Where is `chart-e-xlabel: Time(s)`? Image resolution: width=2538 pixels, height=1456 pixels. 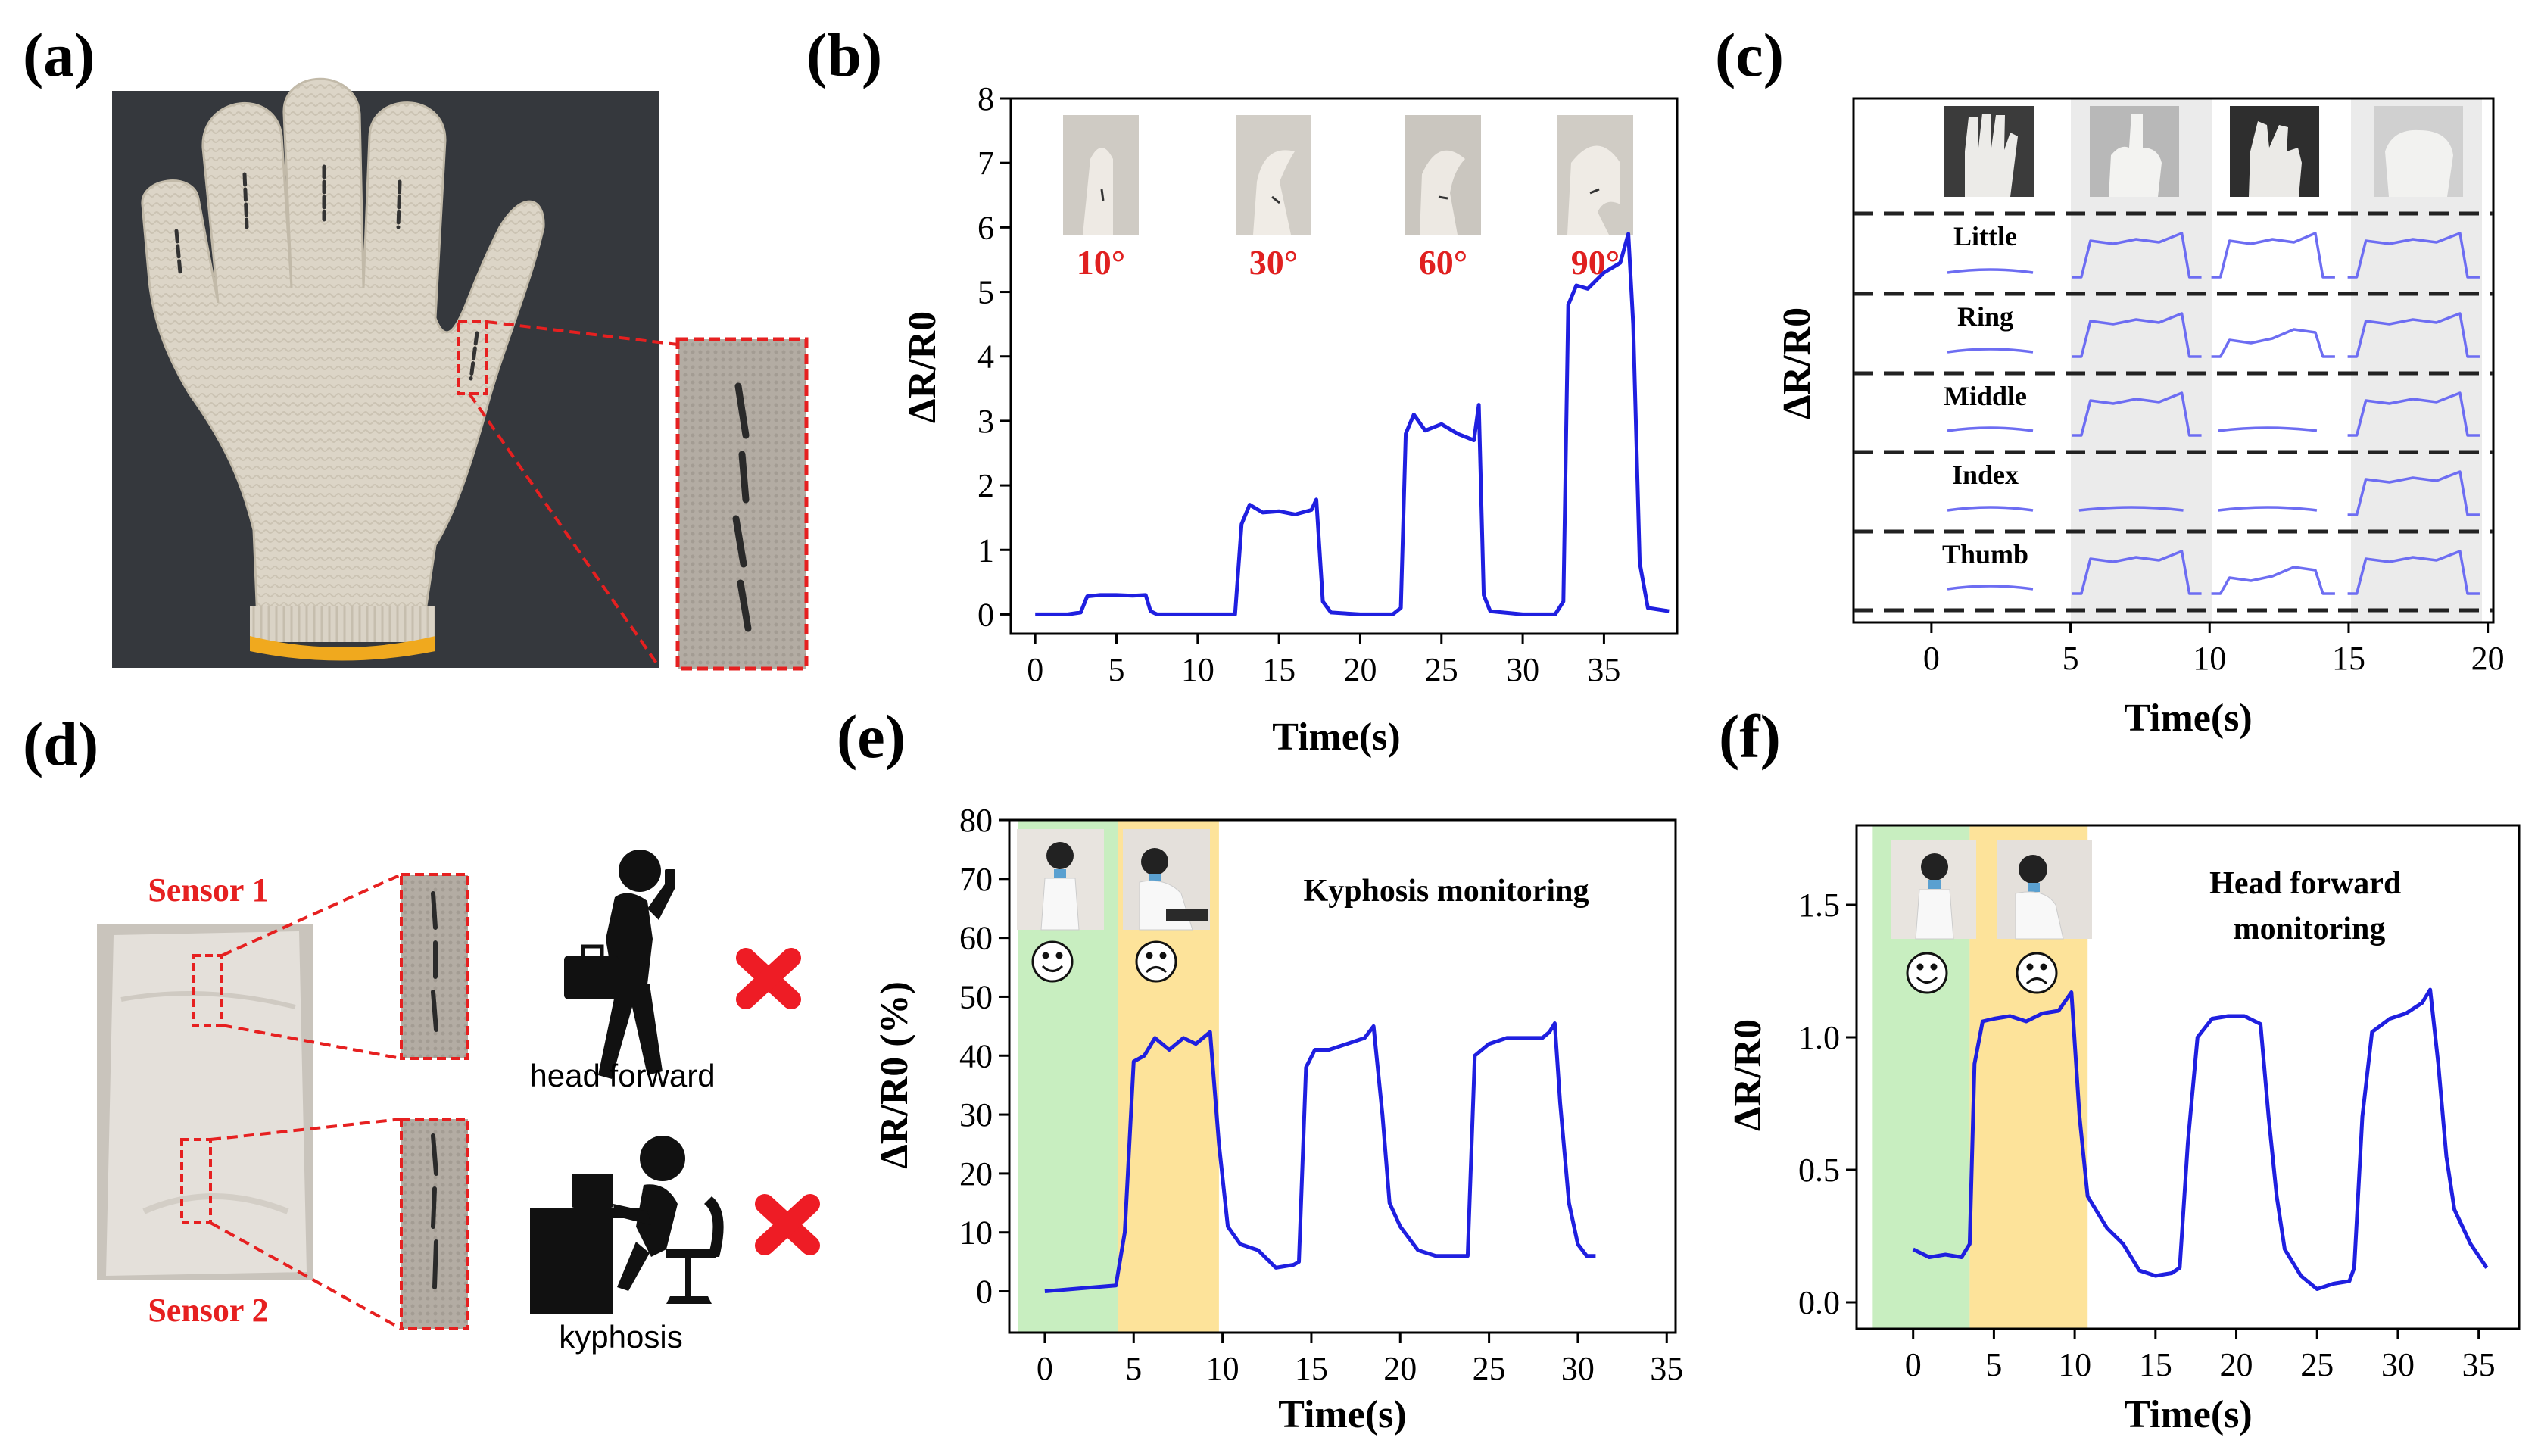 chart-e-xlabel: Time(s) is located at coordinates (1342, 1414).